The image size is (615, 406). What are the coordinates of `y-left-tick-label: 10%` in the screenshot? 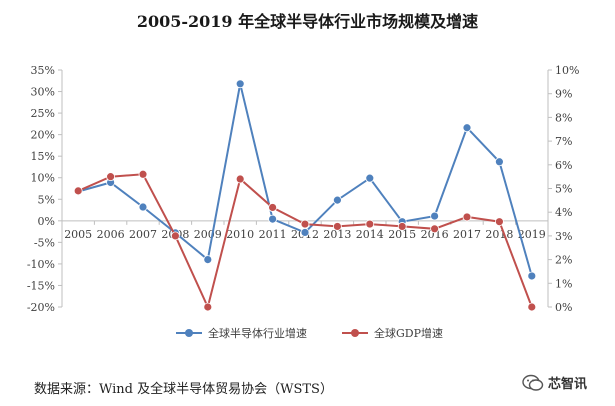 It's located at (43, 178).